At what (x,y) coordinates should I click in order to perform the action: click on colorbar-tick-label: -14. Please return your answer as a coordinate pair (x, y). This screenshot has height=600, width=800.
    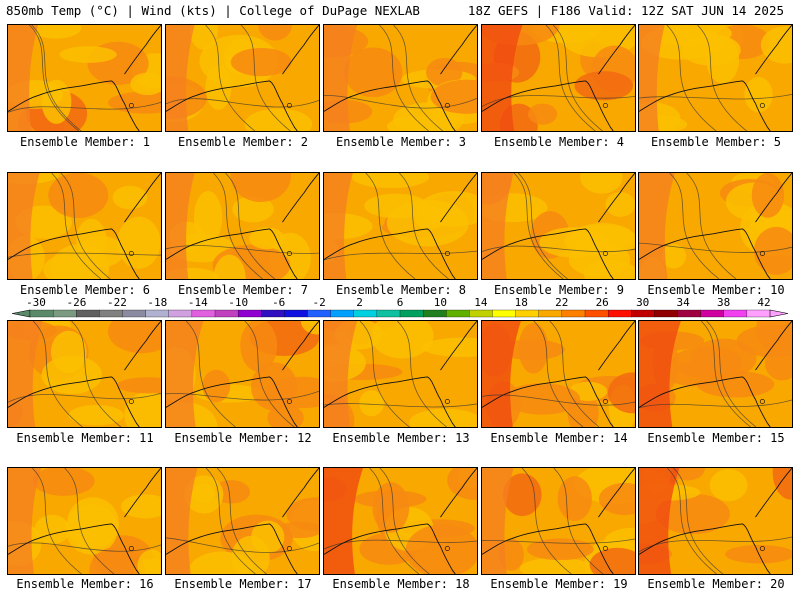
    Looking at the image, I should click on (198, 302).